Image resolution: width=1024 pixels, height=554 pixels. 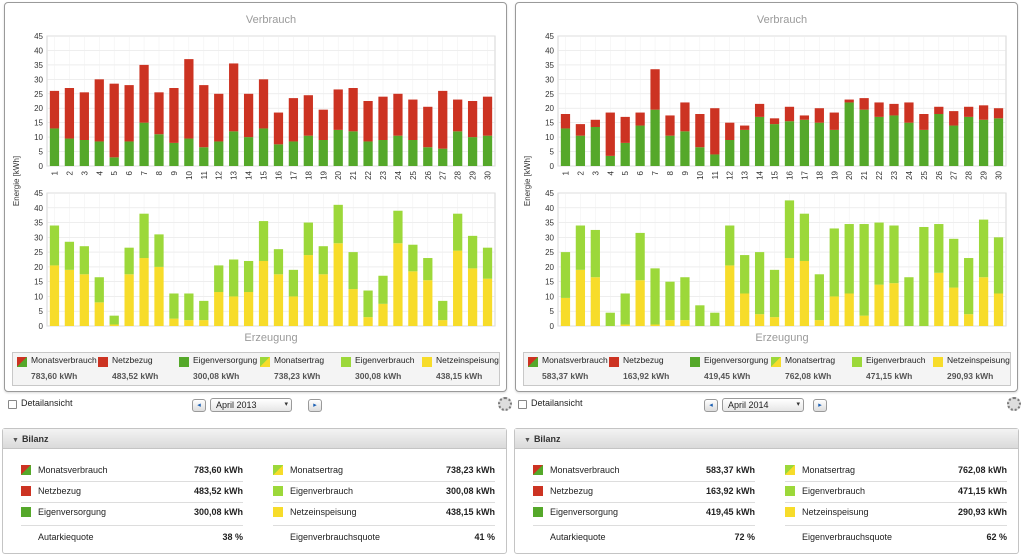 What do you see at coordinates (549, 50) in the screenshot?
I see `y-tick-label: 40` at bounding box center [549, 50].